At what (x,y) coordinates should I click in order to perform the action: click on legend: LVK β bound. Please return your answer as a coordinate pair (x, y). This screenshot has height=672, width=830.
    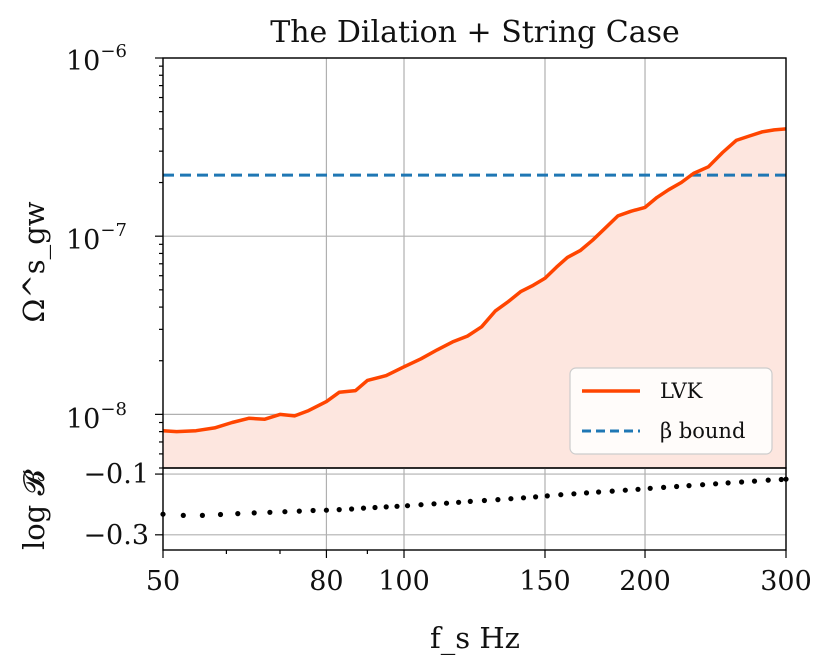
    Looking at the image, I should click on (671, 411).